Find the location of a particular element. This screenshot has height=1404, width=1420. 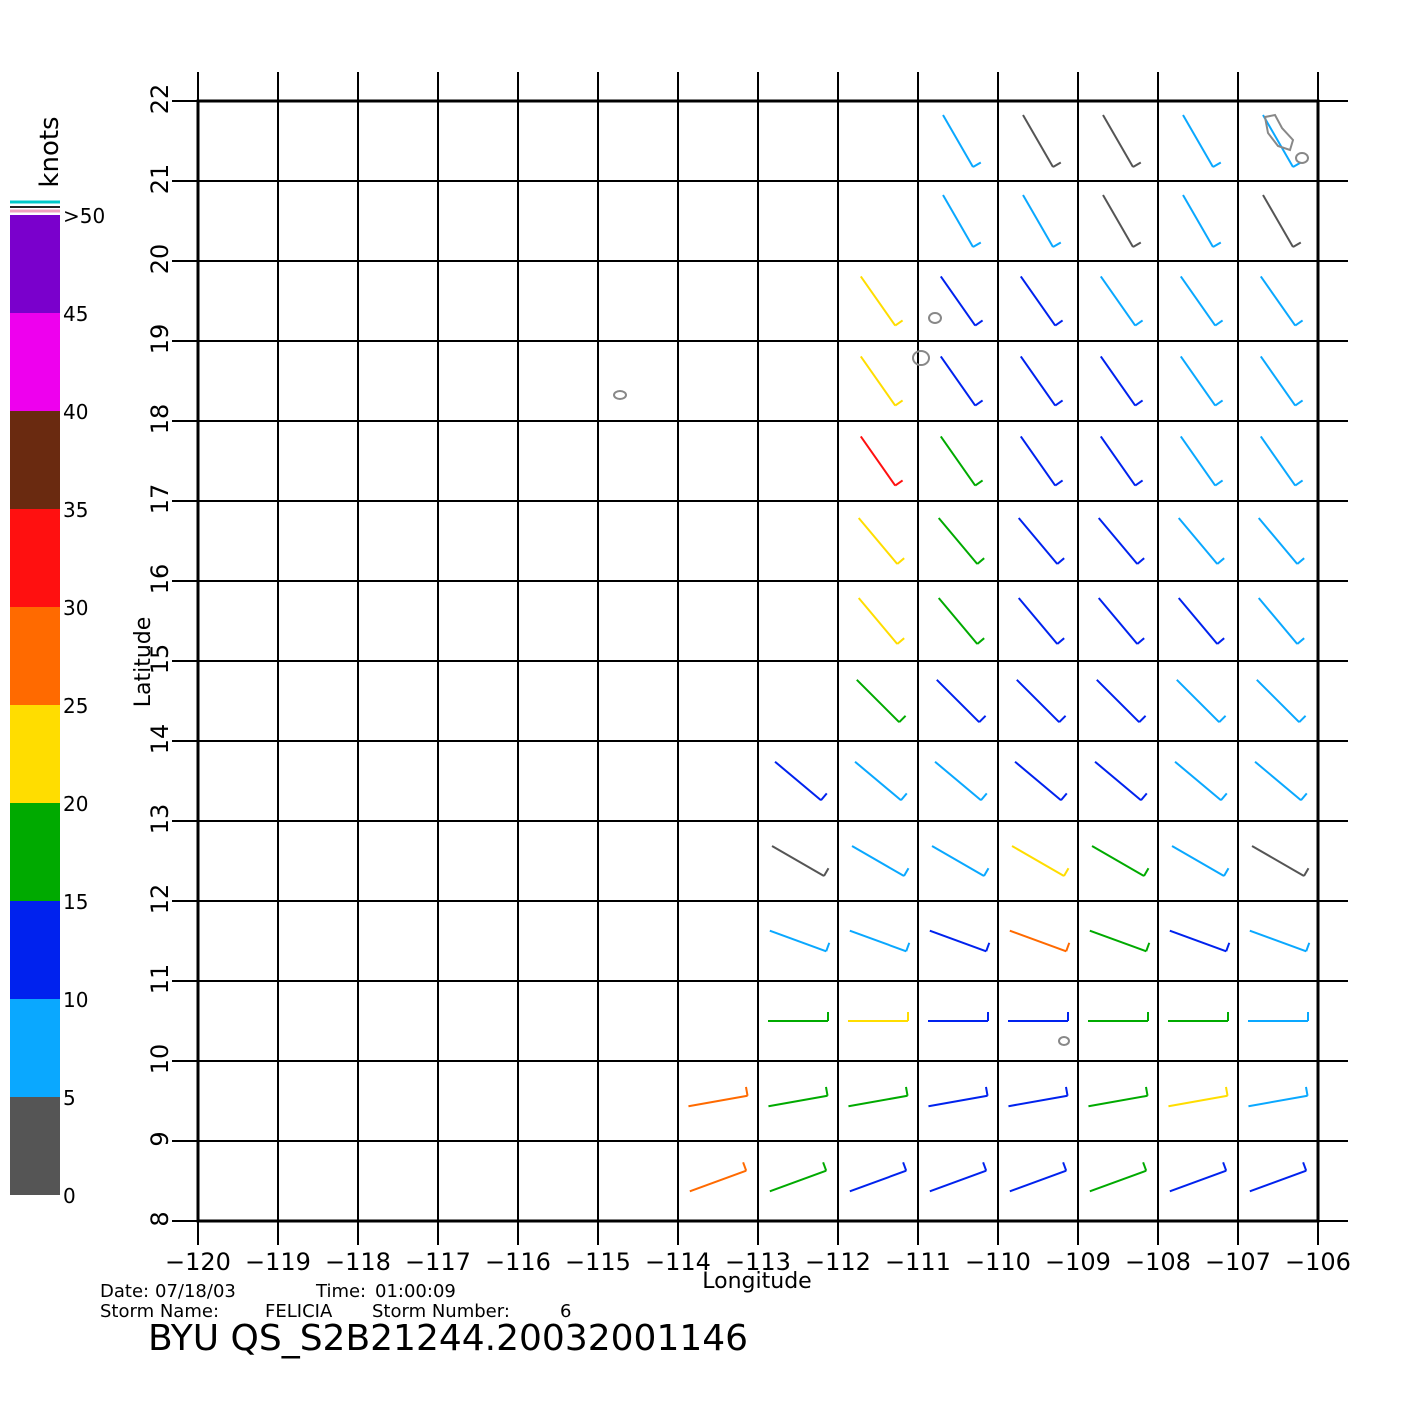

colorbar-tick-label: 40 is located at coordinates (75, 412).